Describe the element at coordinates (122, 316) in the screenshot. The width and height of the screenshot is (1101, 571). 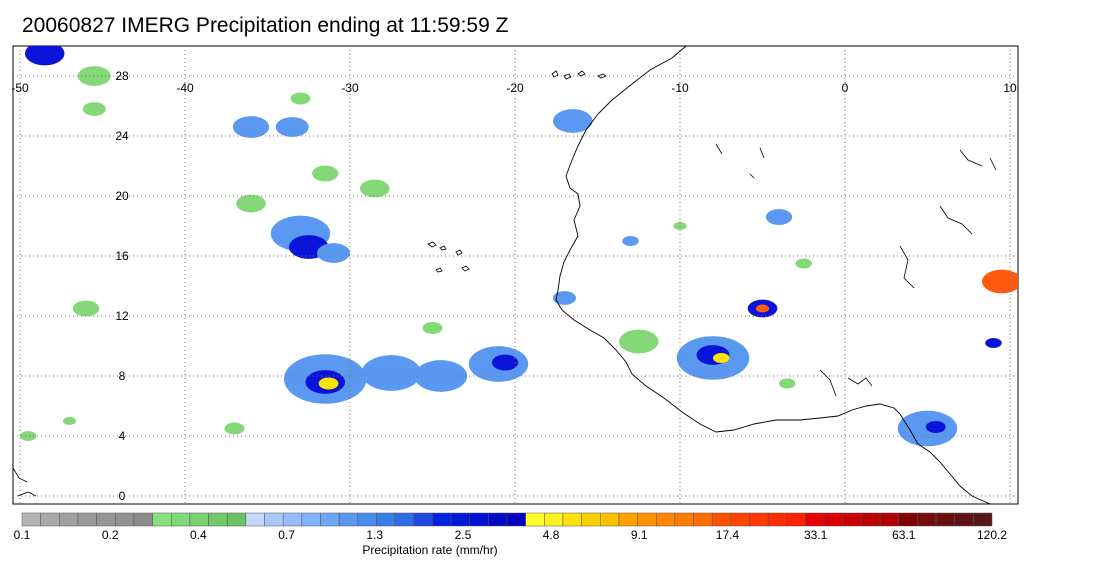
I see `lat-tick-label: 12` at that location.